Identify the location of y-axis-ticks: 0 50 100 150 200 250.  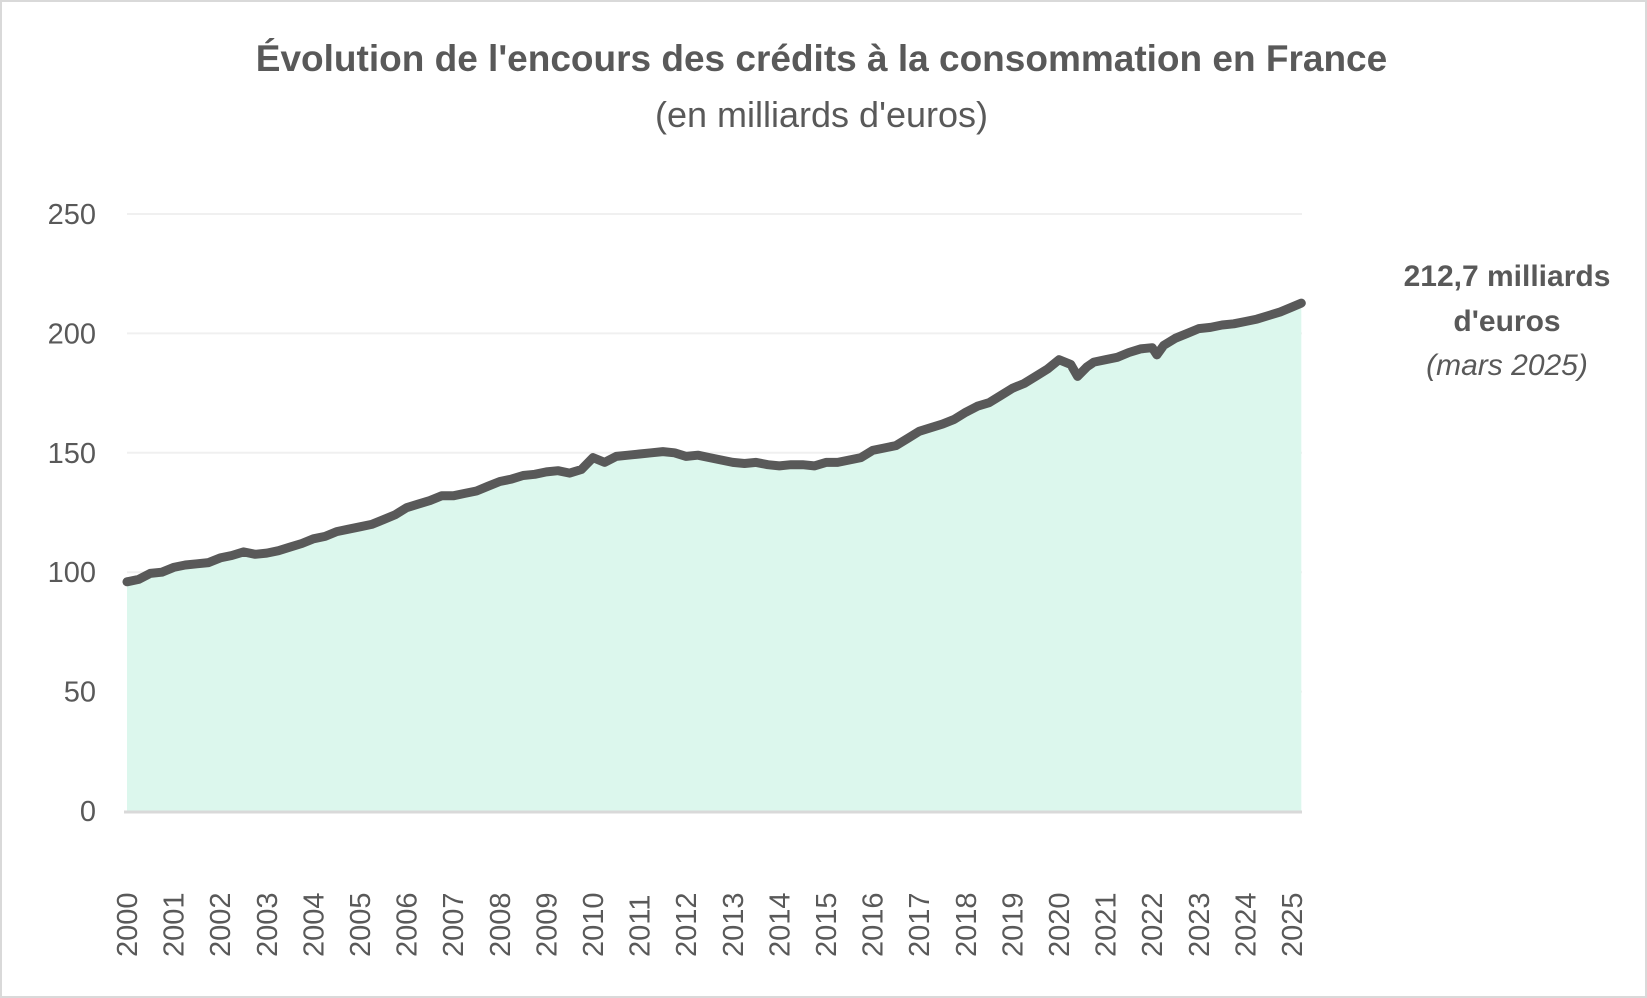
(72, 513).